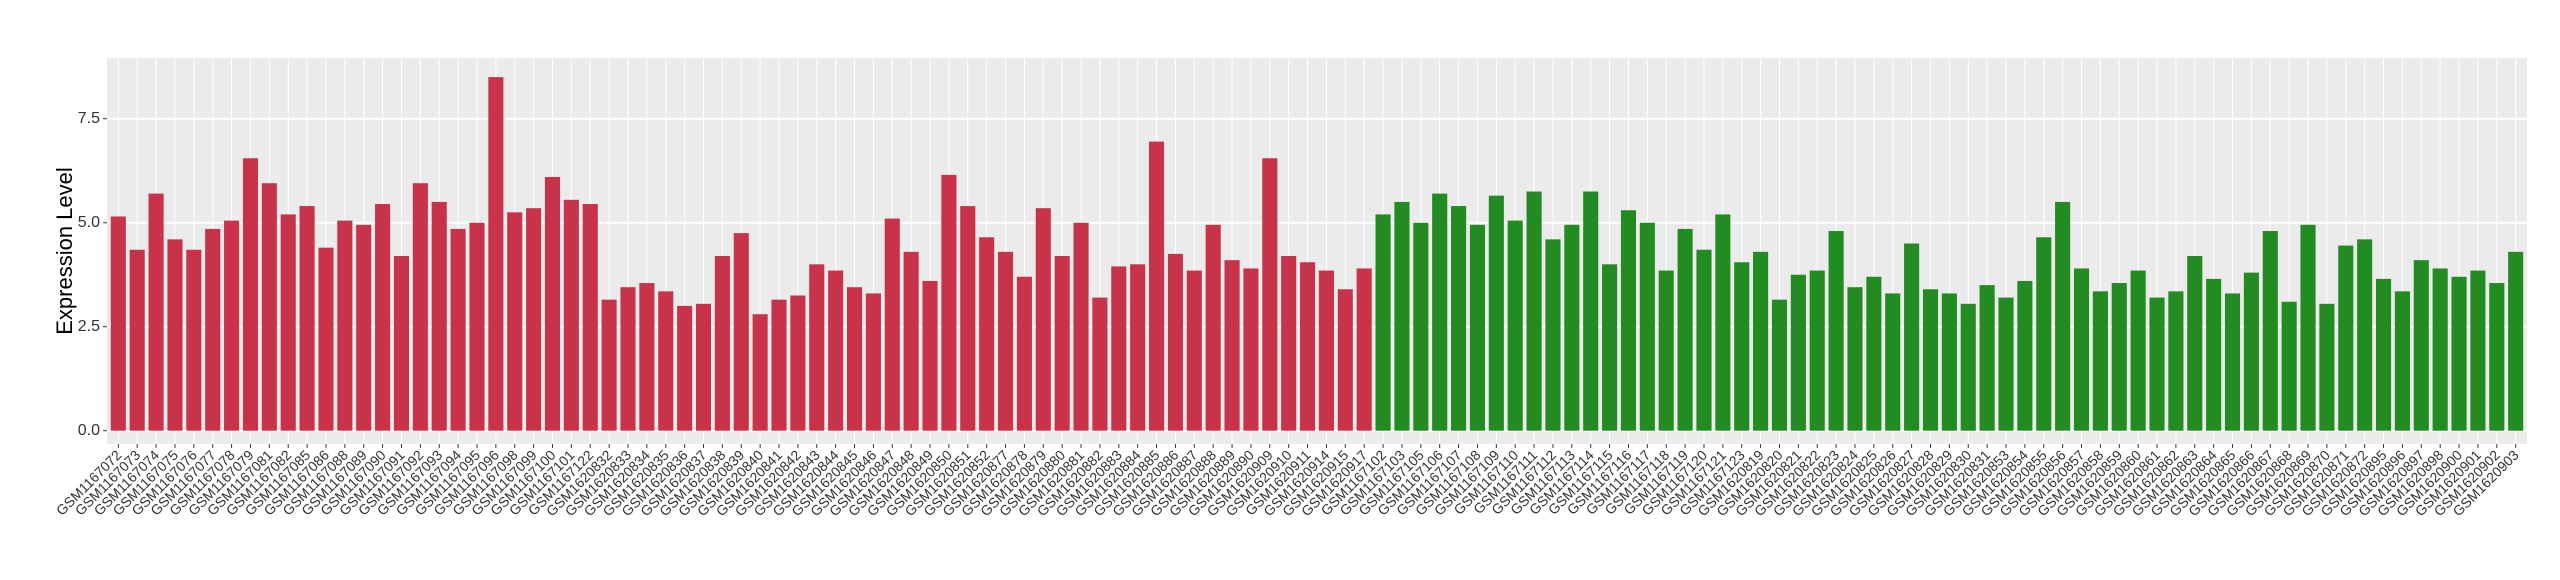 The height and width of the screenshot is (580, 2560). What do you see at coordinates (64, 251) in the screenshot?
I see `y-axis-label: Expression Level` at bounding box center [64, 251].